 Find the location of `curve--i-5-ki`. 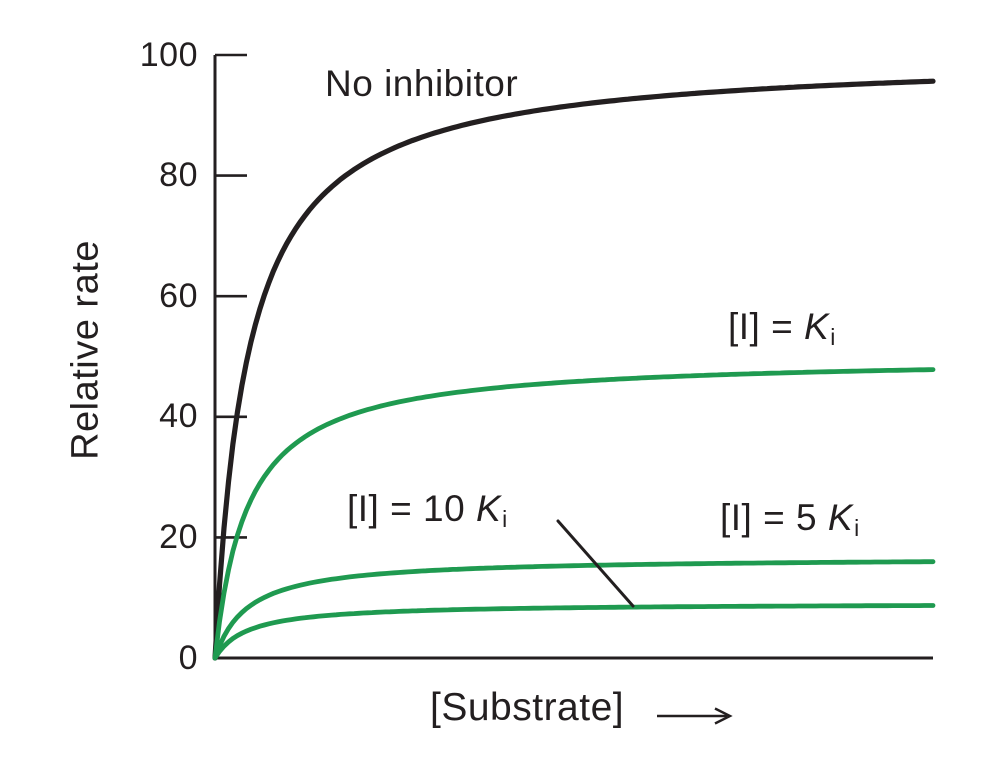

curve--i-5-ki is located at coordinates (574, 610).